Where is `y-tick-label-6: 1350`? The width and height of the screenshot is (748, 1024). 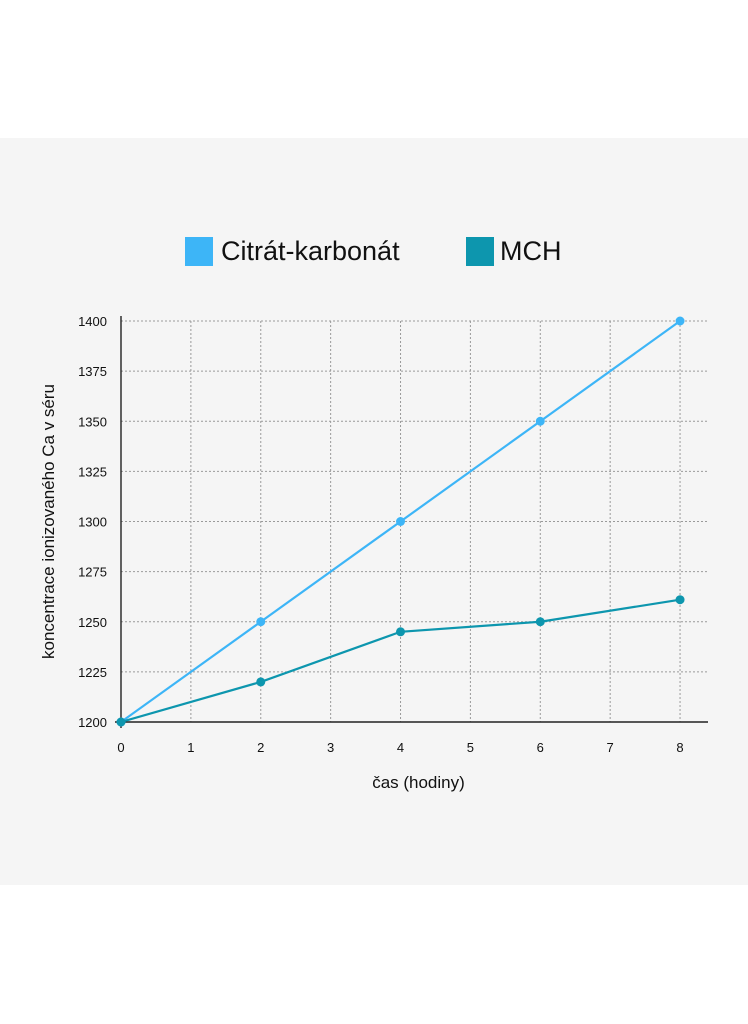
y-tick-label-6: 1350 is located at coordinates (92, 421).